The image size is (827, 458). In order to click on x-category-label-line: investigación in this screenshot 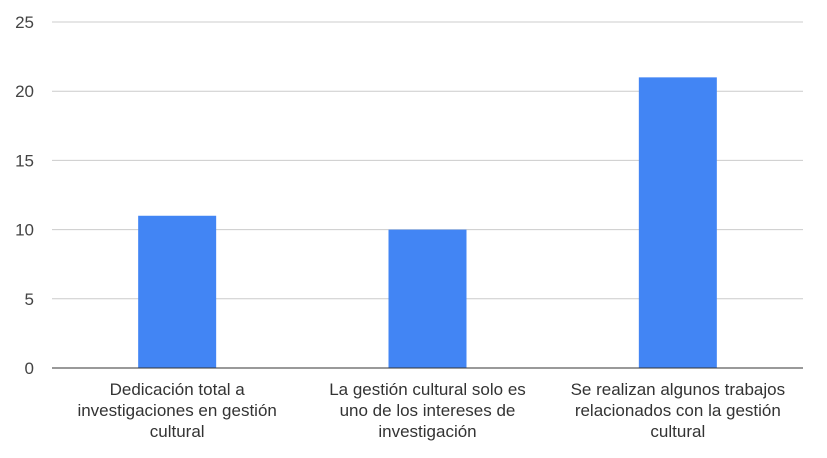, I will do `click(427, 431)`.